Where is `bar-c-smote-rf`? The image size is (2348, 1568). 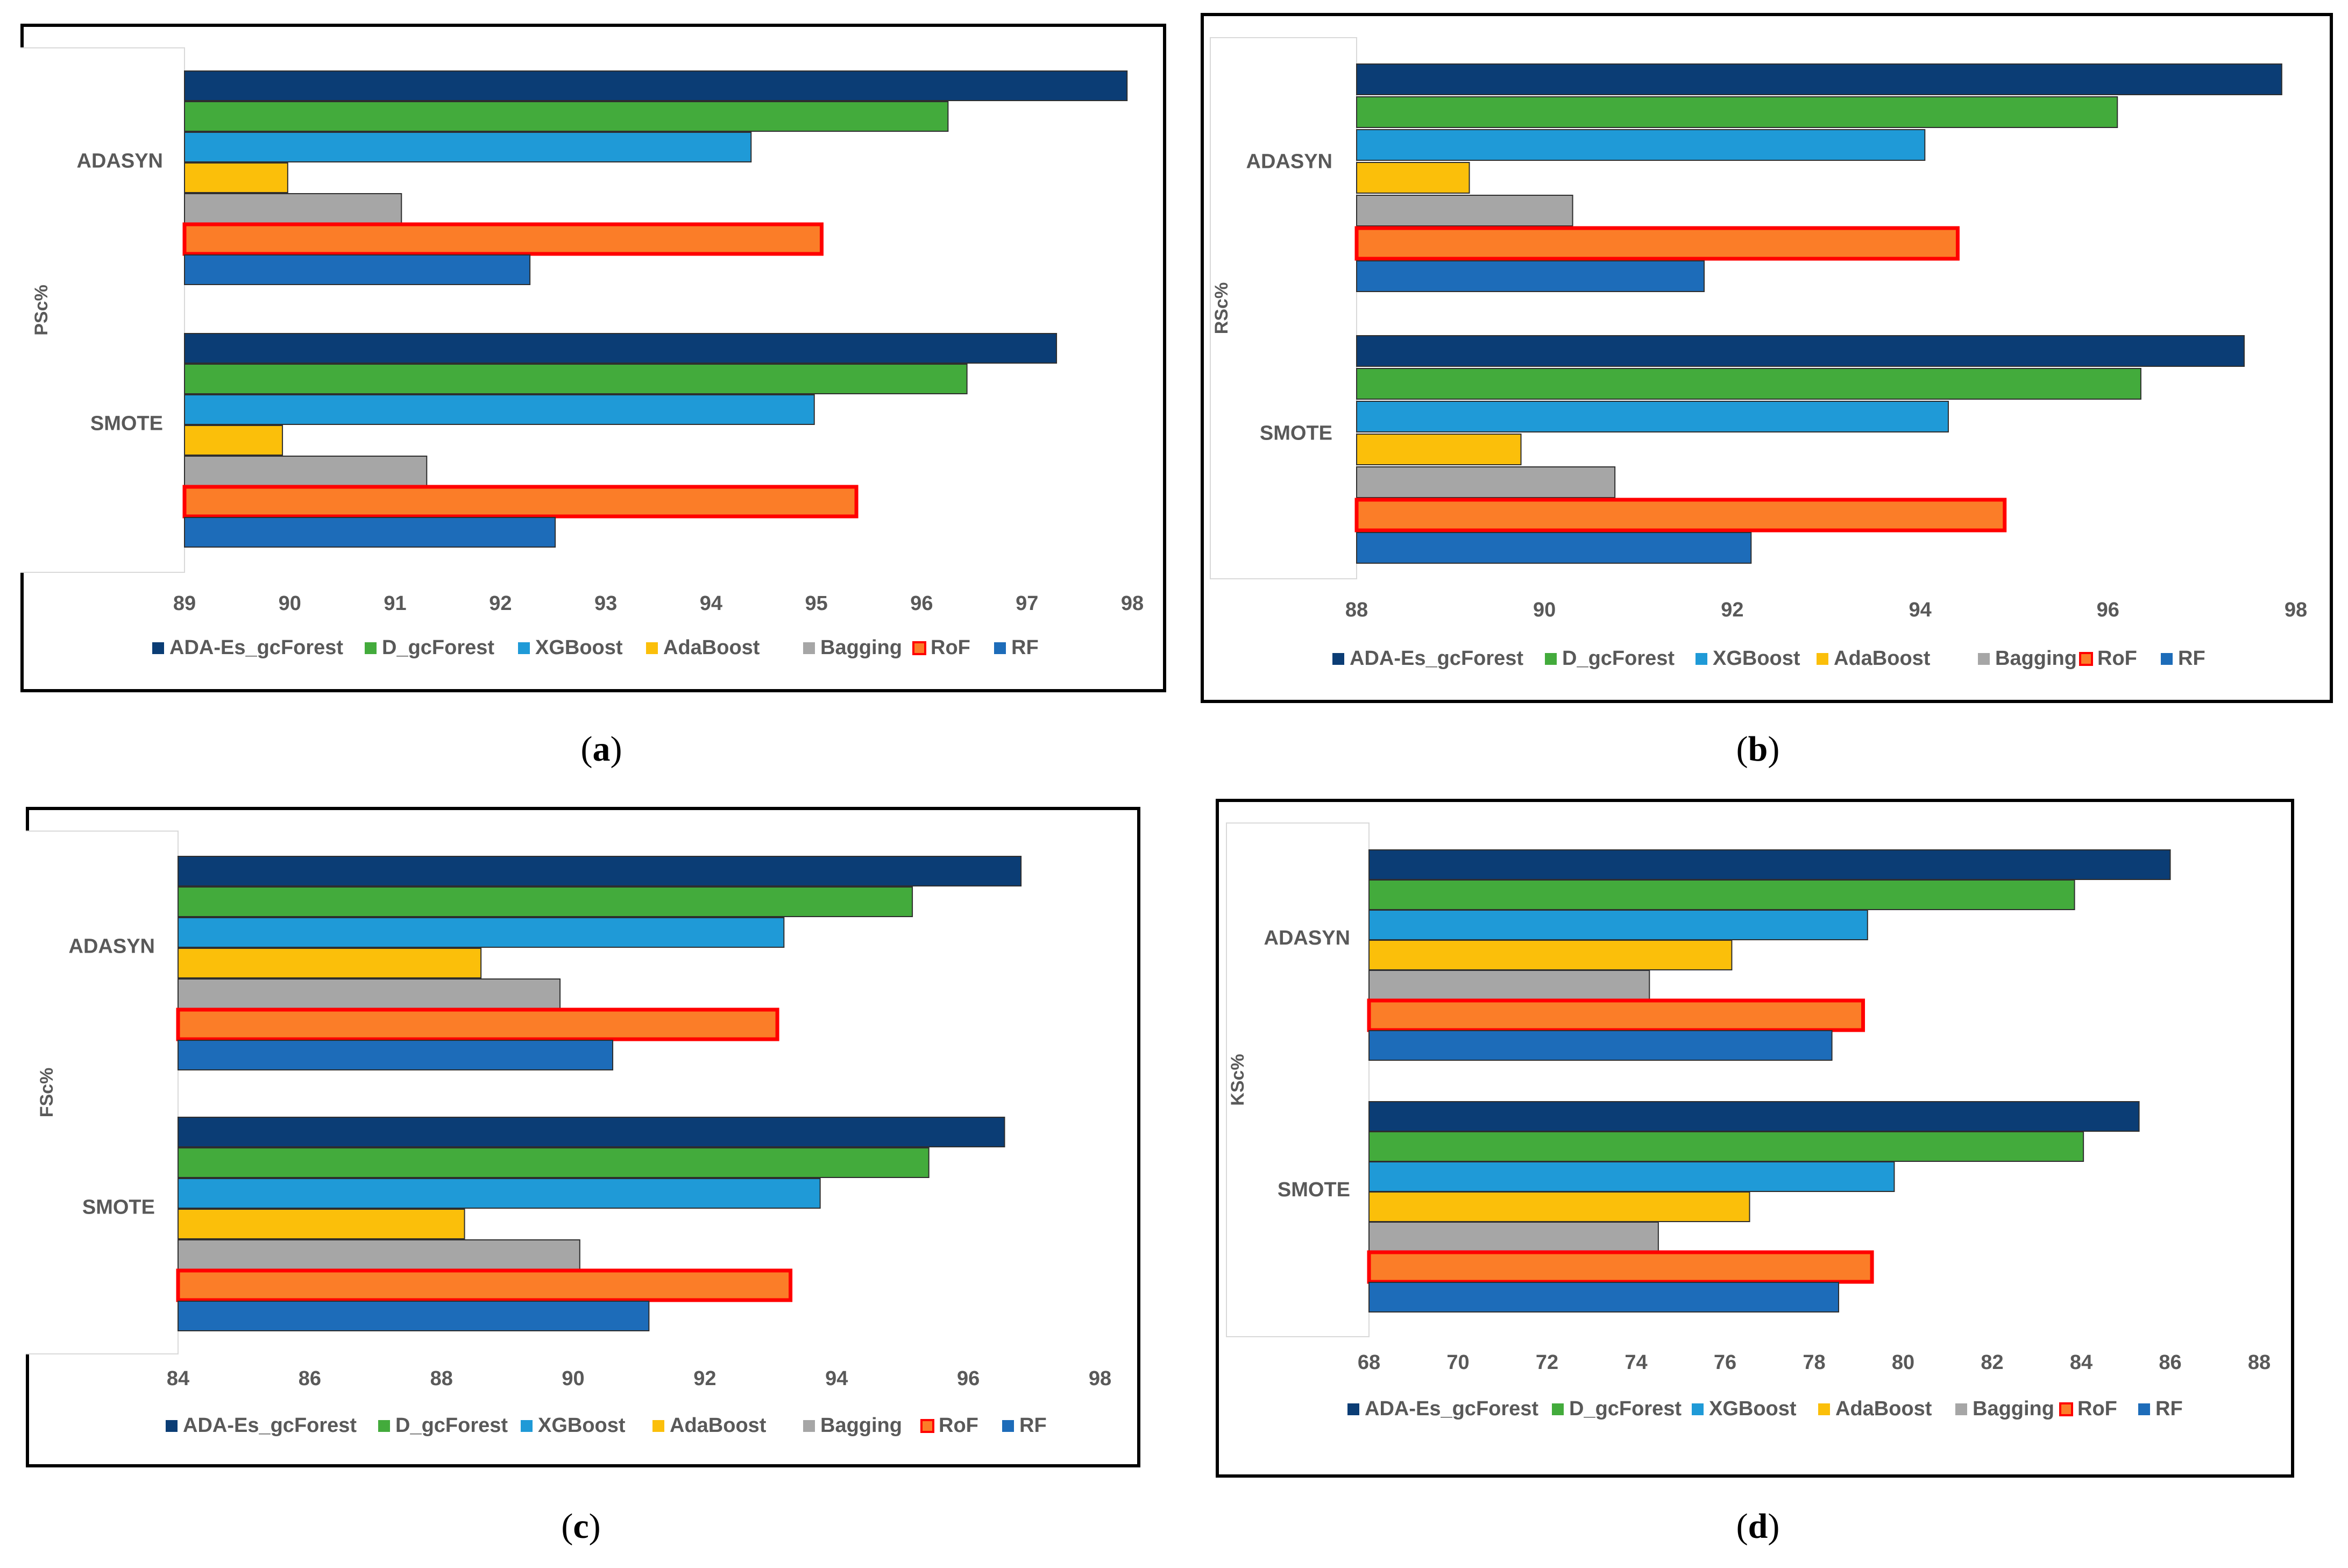 bar-c-smote-rf is located at coordinates (414, 1316).